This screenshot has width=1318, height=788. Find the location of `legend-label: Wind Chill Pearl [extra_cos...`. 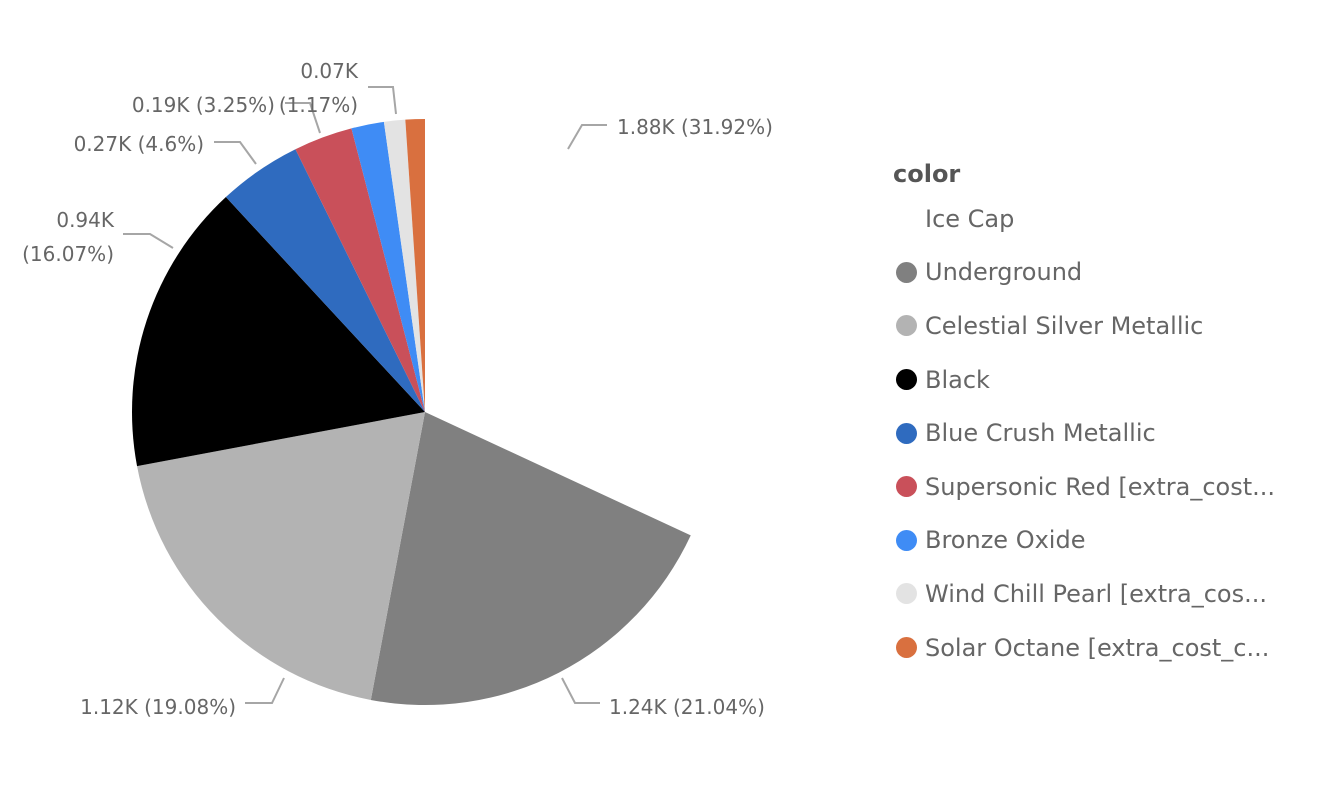

legend-label: Wind Chill Pearl [extra_cos... is located at coordinates (1096, 593).